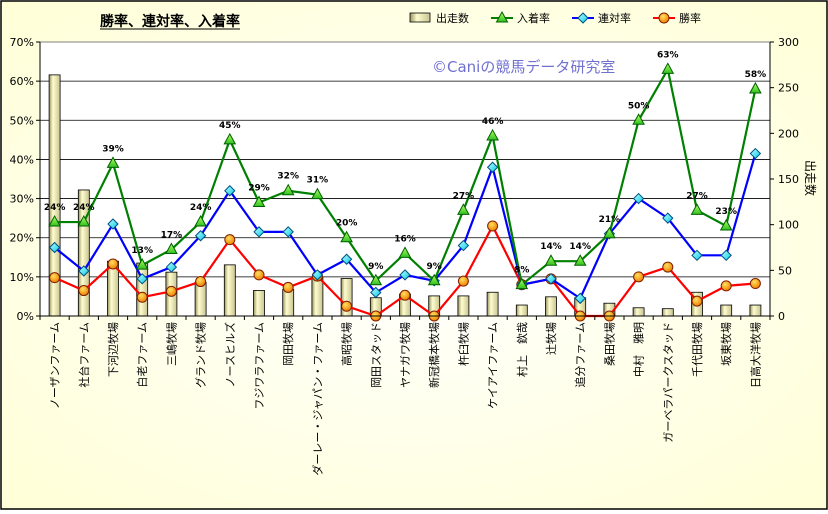 The width and height of the screenshot is (828, 514). I want to click on data-label: 32%, so click(288, 177).